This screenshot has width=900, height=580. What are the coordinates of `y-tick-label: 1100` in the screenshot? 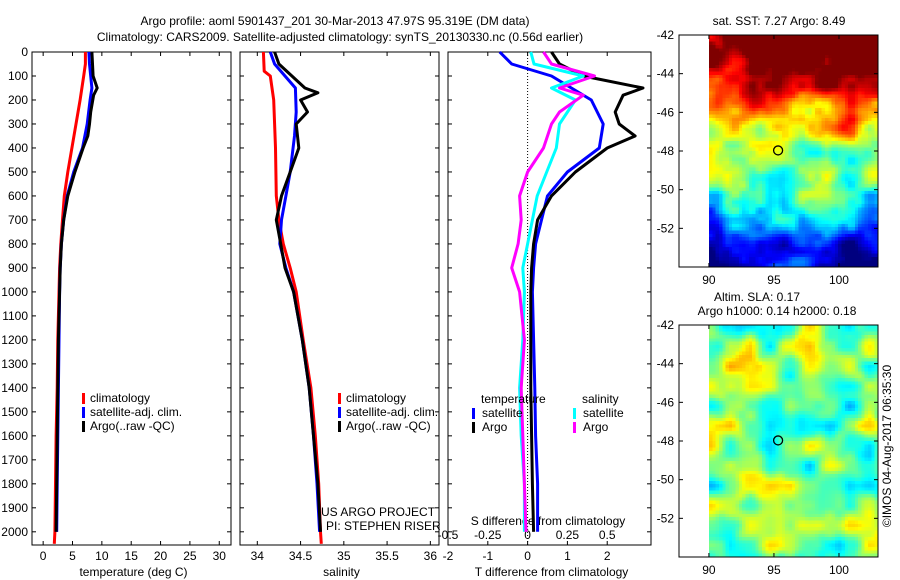 It's located at (15, 316).